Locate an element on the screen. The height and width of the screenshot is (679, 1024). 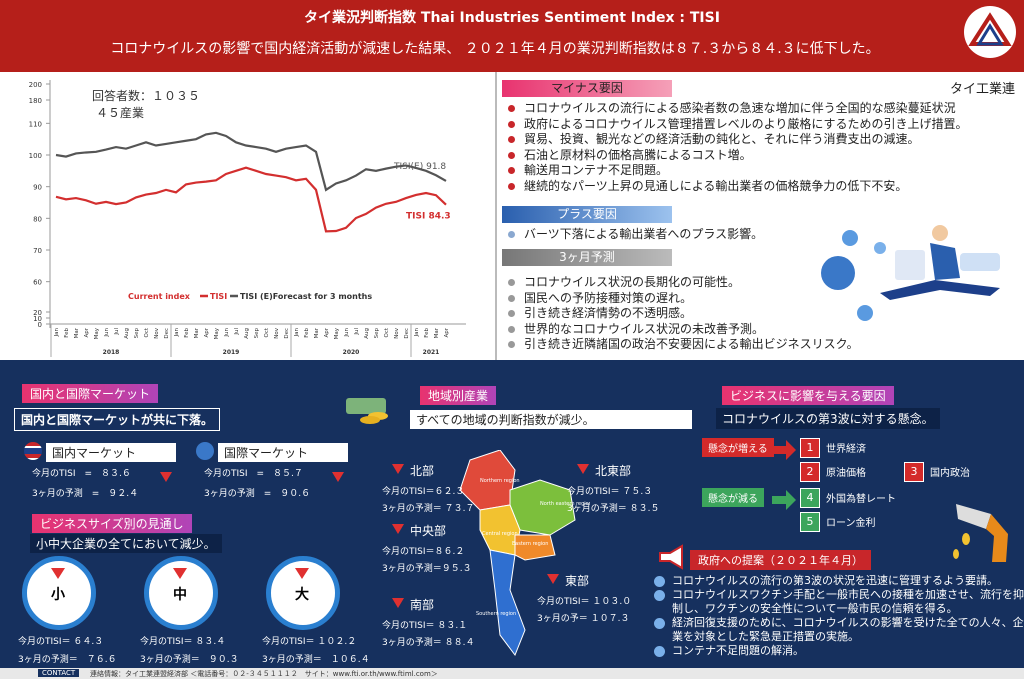
list-item: 貿易、投資、観光などの経済活動の鈍化と、それに伴う消費支出の減速。 is located at coordinates (766, 140).